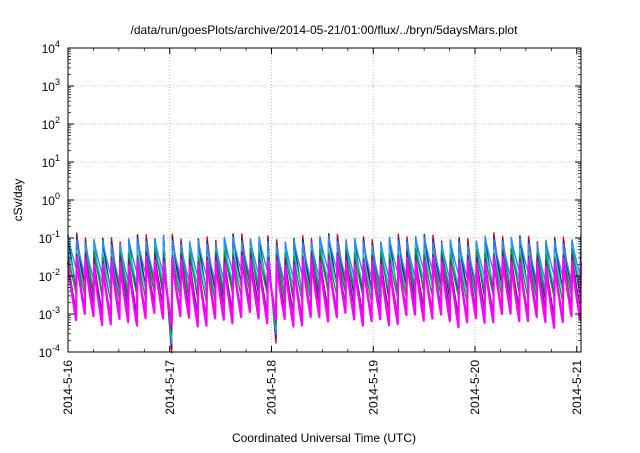  What do you see at coordinates (68, 387) in the screenshot?
I see `x-tick-label: 2014-5-16` at bounding box center [68, 387].